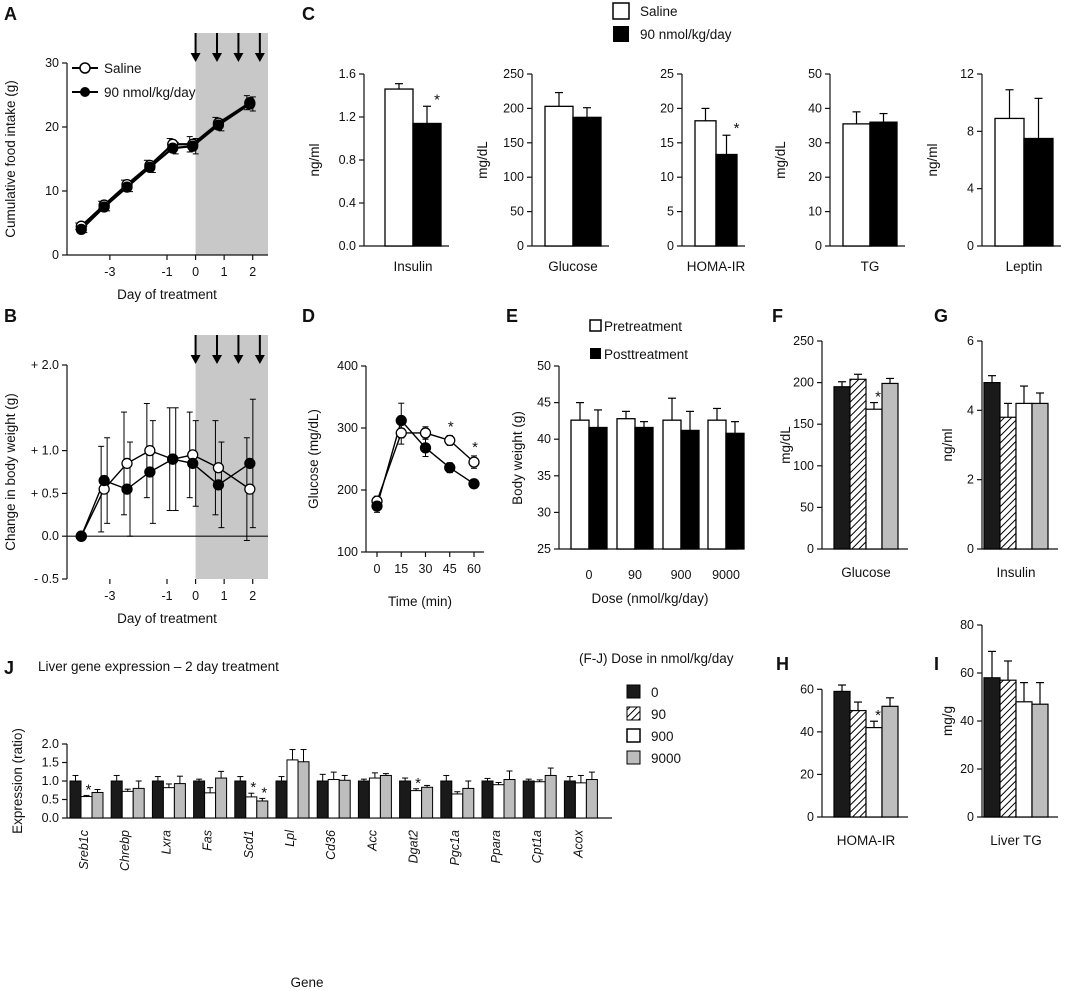 The image size is (1075, 991). What do you see at coordinates (777, 316) in the screenshot?
I see `panel-label-f: F` at bounding box center [777, 316].